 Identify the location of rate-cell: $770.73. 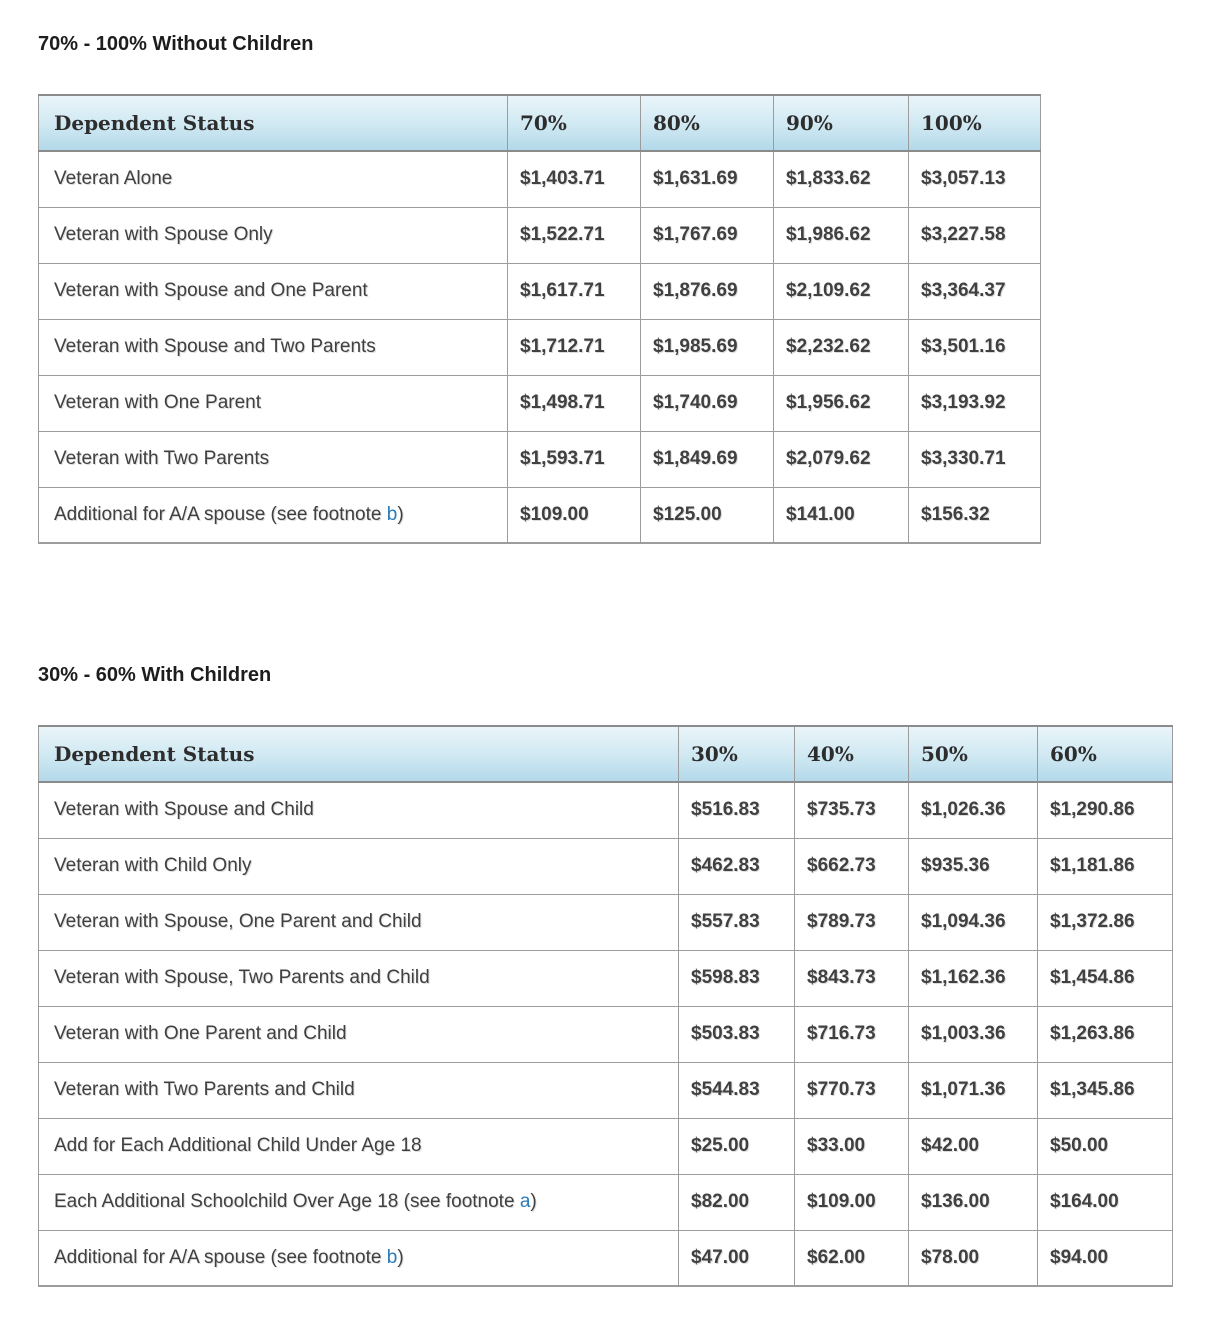
(851, 1090).